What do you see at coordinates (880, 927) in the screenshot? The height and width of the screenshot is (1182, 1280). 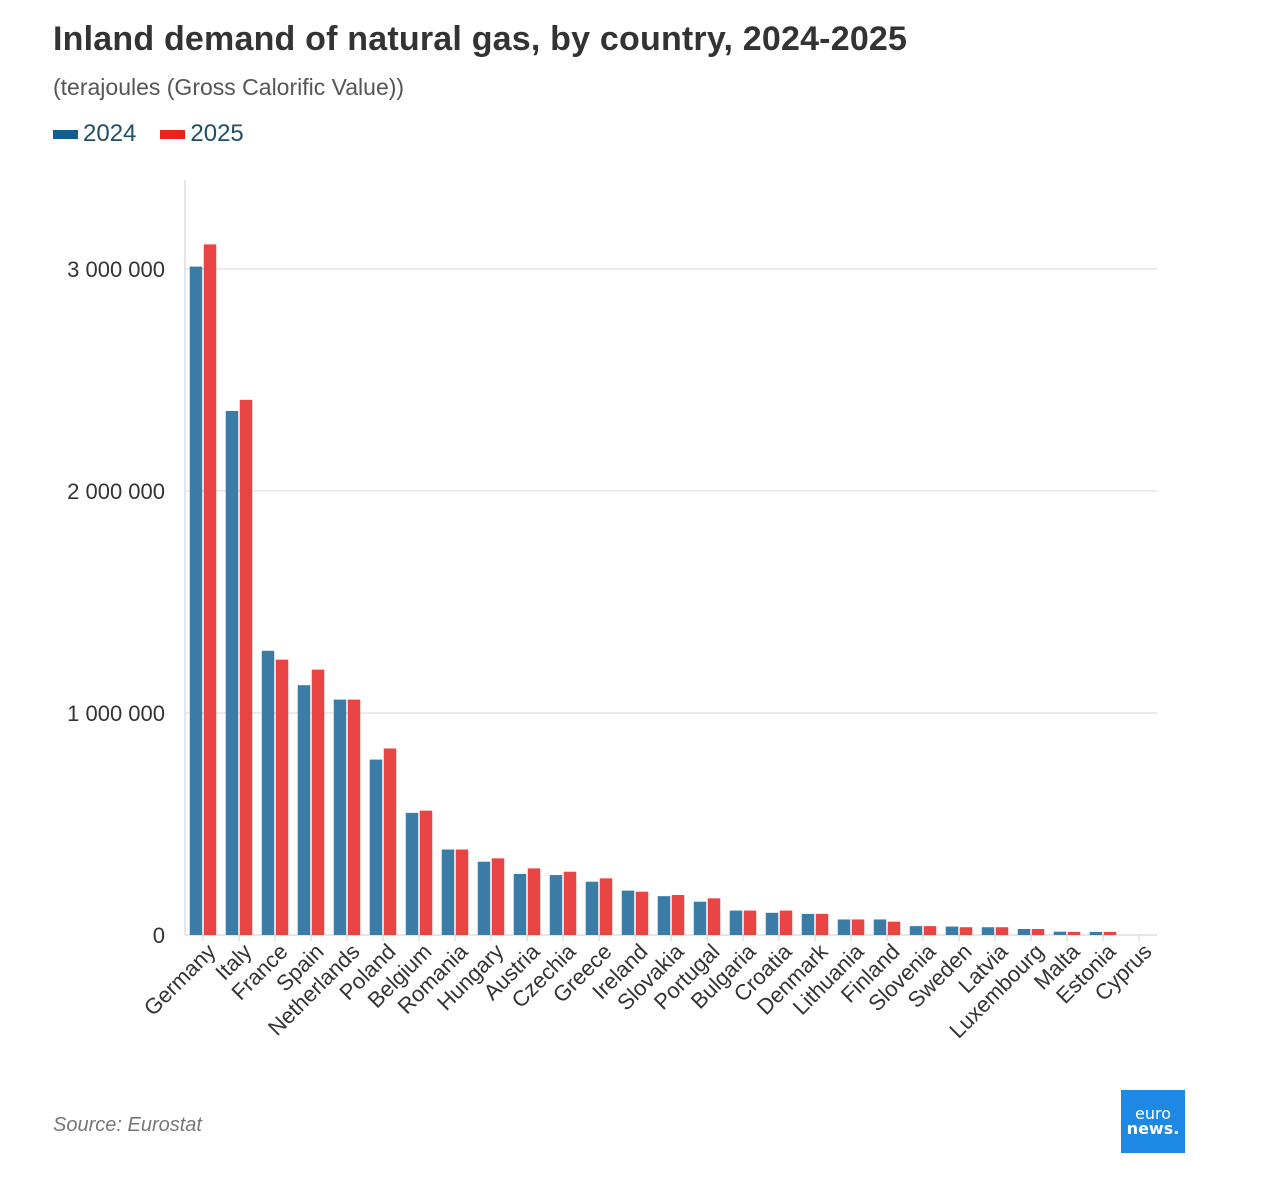 I see `bar-2024-finland` at bounding box center [880, 927].